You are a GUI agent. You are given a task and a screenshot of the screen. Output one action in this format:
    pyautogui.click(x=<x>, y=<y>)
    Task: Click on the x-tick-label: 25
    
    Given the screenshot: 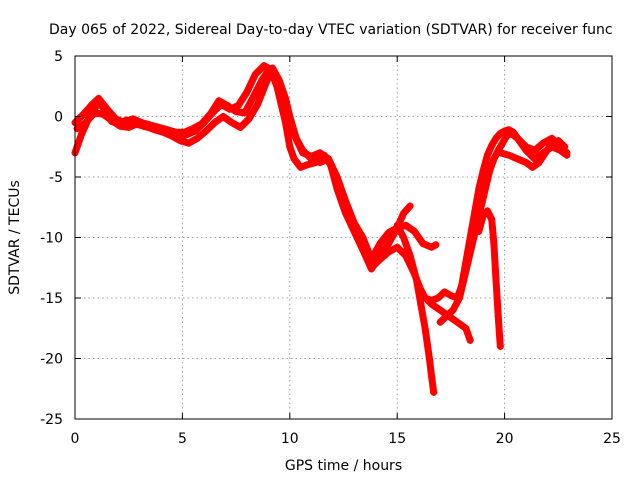 What is the action you would take?
    pyautogui.click(x=612, y=439)
    